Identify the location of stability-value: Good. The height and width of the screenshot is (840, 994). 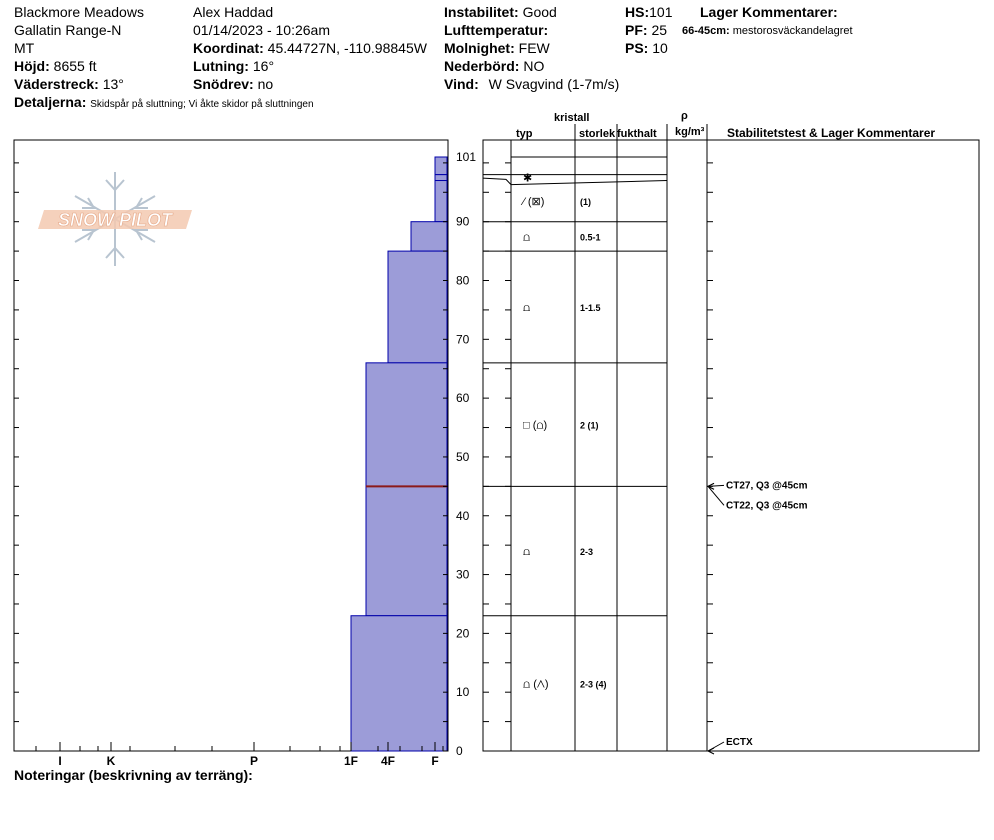
(539, 12).